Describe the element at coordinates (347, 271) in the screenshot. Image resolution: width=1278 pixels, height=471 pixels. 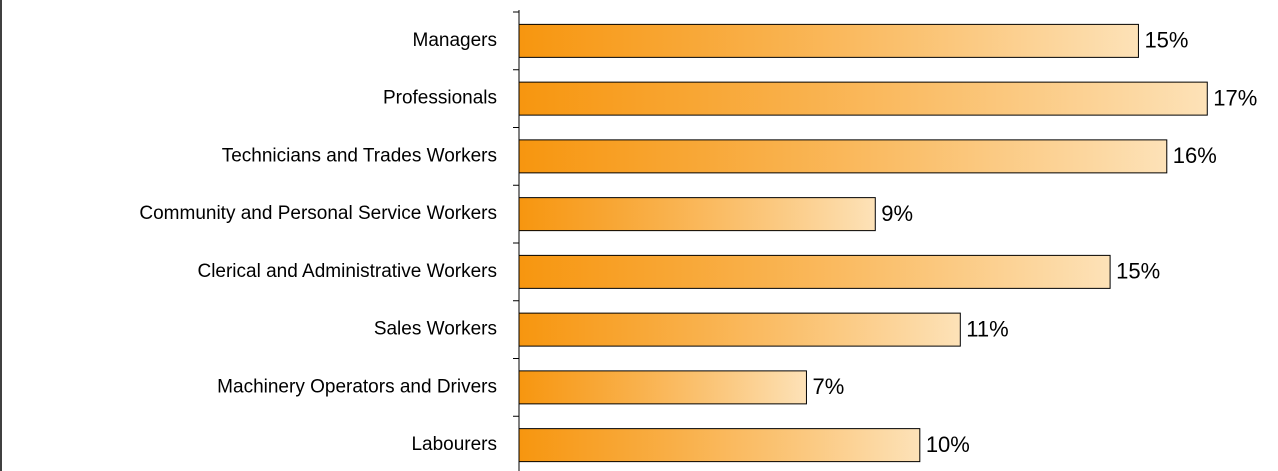
I see `y-tick-label: Clerical and Administrative Workers` at that location.